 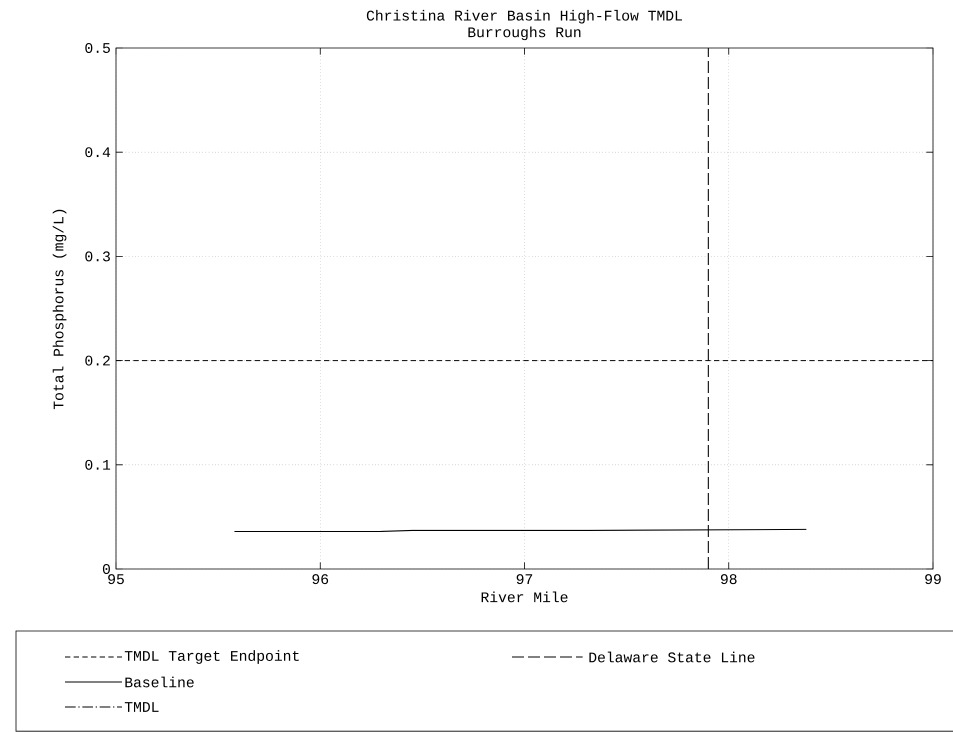 I want to click on x-tick-label: 96, so click(x=320, y=579).